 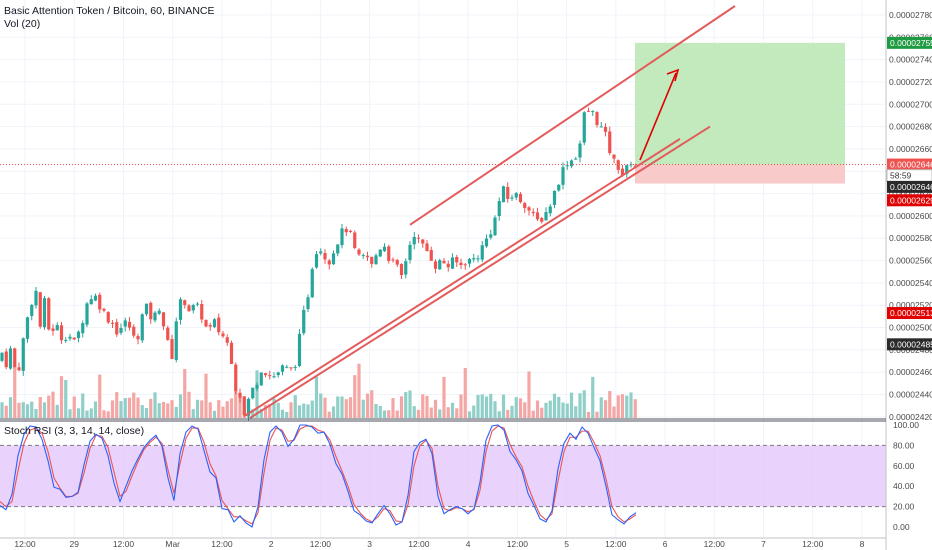 I want to click on stoch-rsi-d-line, so click(x=318, y=475).